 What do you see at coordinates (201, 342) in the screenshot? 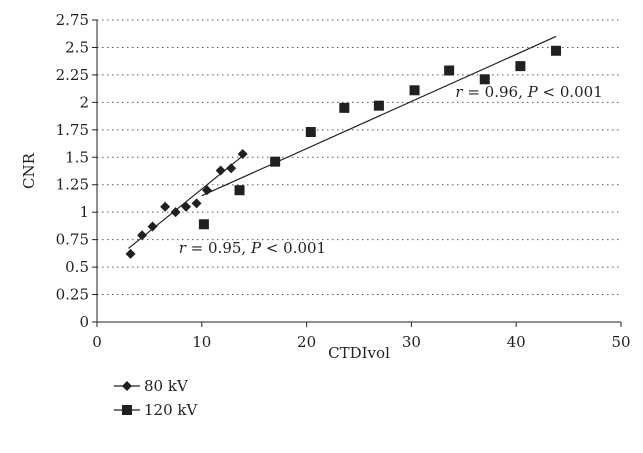
I see `x-tick-label: 10` at bounding box center [201, 342].